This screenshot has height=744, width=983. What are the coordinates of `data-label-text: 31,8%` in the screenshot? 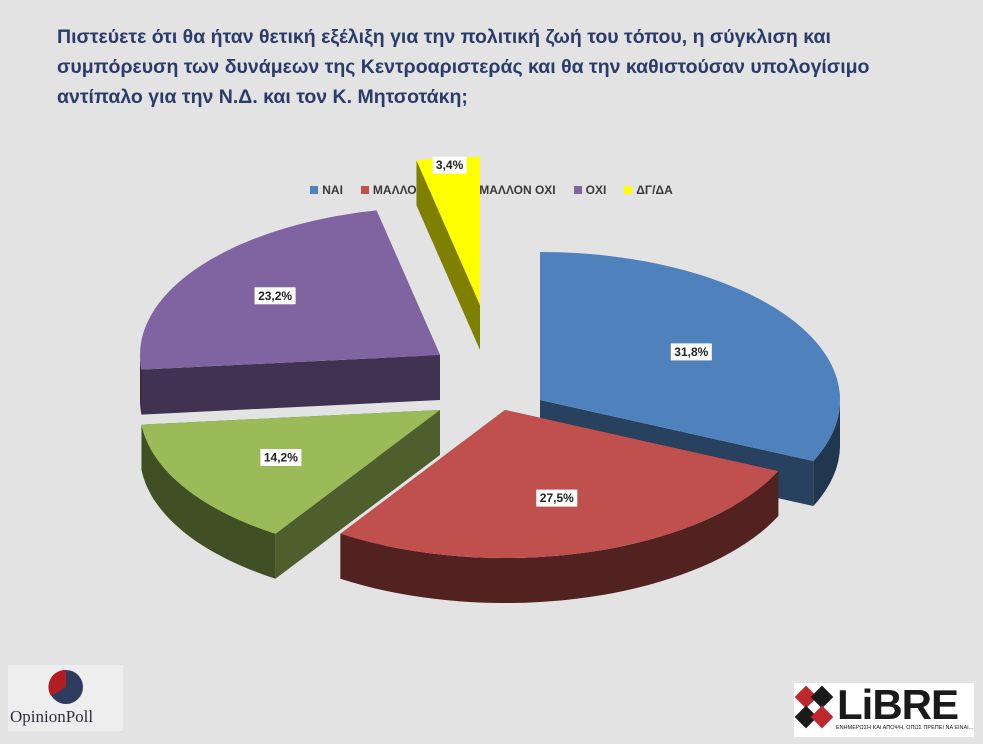 It's located at (691, 352).